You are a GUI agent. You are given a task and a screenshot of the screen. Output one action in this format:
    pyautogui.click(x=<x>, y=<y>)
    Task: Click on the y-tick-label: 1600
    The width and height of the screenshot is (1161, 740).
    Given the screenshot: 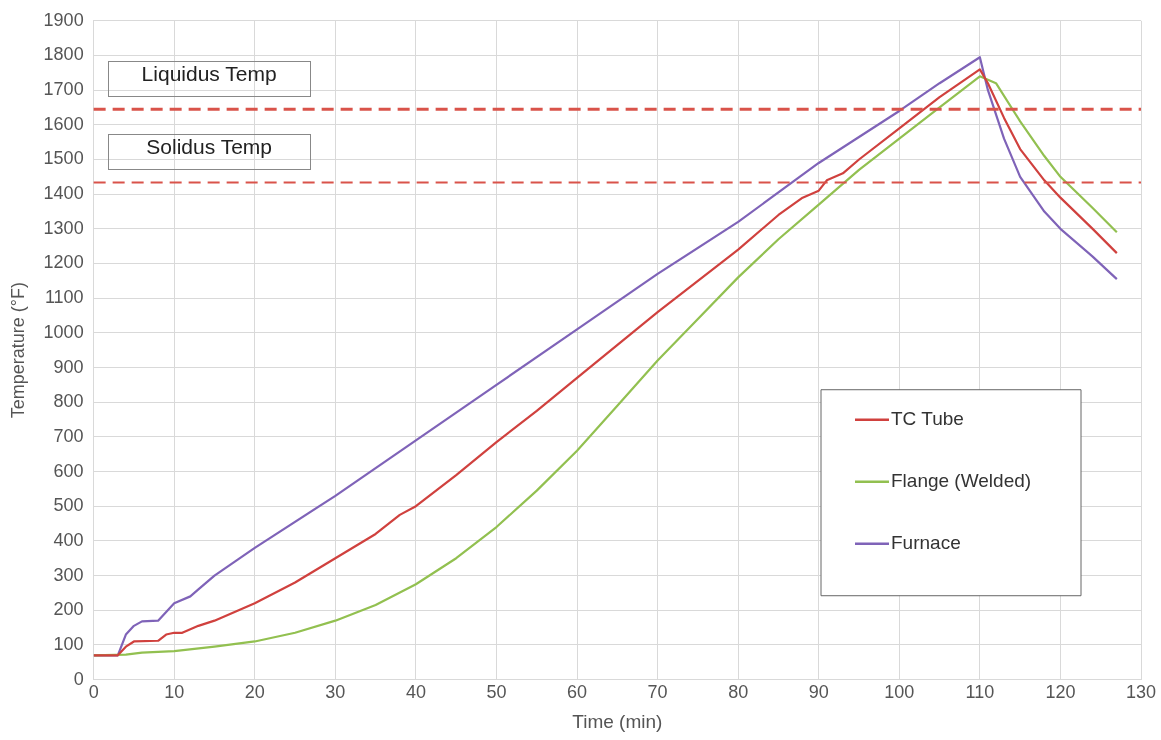 What is the action you would take?
    pyautogui.click(x=63, y=123)
    